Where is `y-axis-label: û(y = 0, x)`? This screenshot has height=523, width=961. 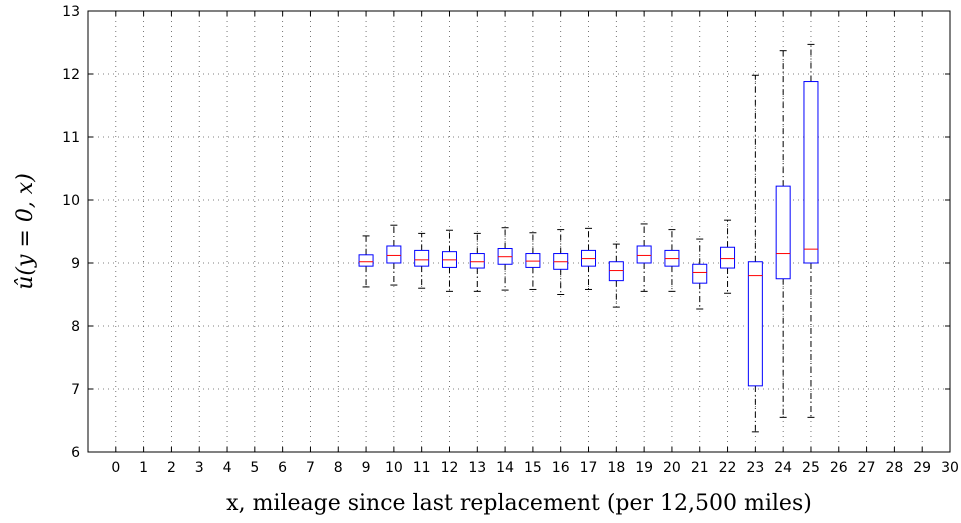 y-axis-label: û(y = 0, x) is located at coordinates (25, 231).